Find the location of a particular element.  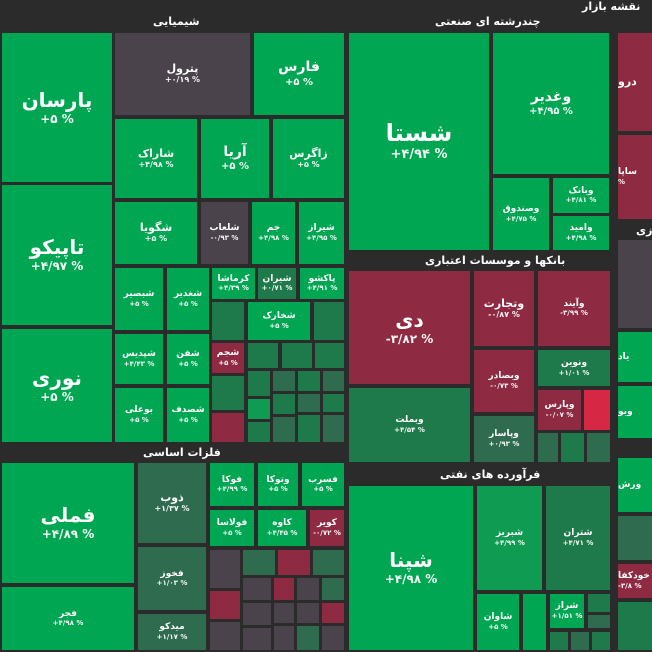

tile-fameli: فملی% ۴/۸۹+ is located at coordinates (68, 523).